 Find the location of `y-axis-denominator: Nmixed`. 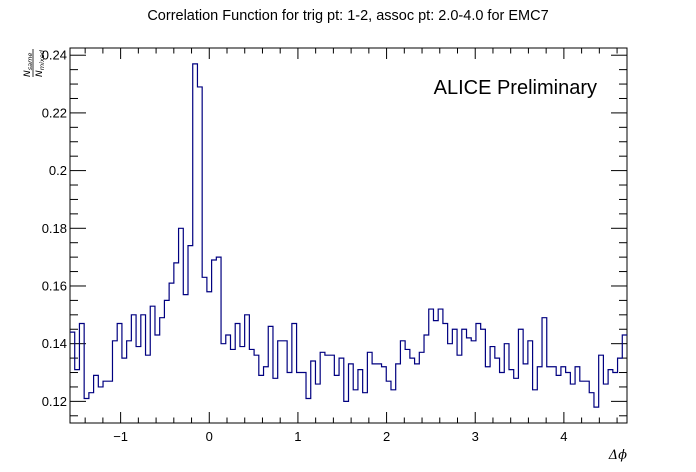

y-axis-denominator: Nmixed is located at coordinates (40, 63).